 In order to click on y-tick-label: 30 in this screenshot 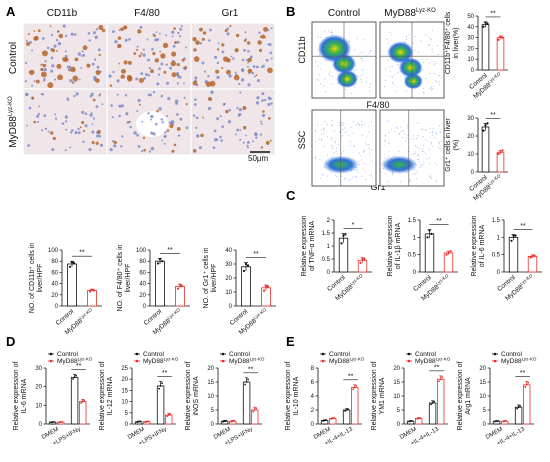, I will do `click(38, 369)`.